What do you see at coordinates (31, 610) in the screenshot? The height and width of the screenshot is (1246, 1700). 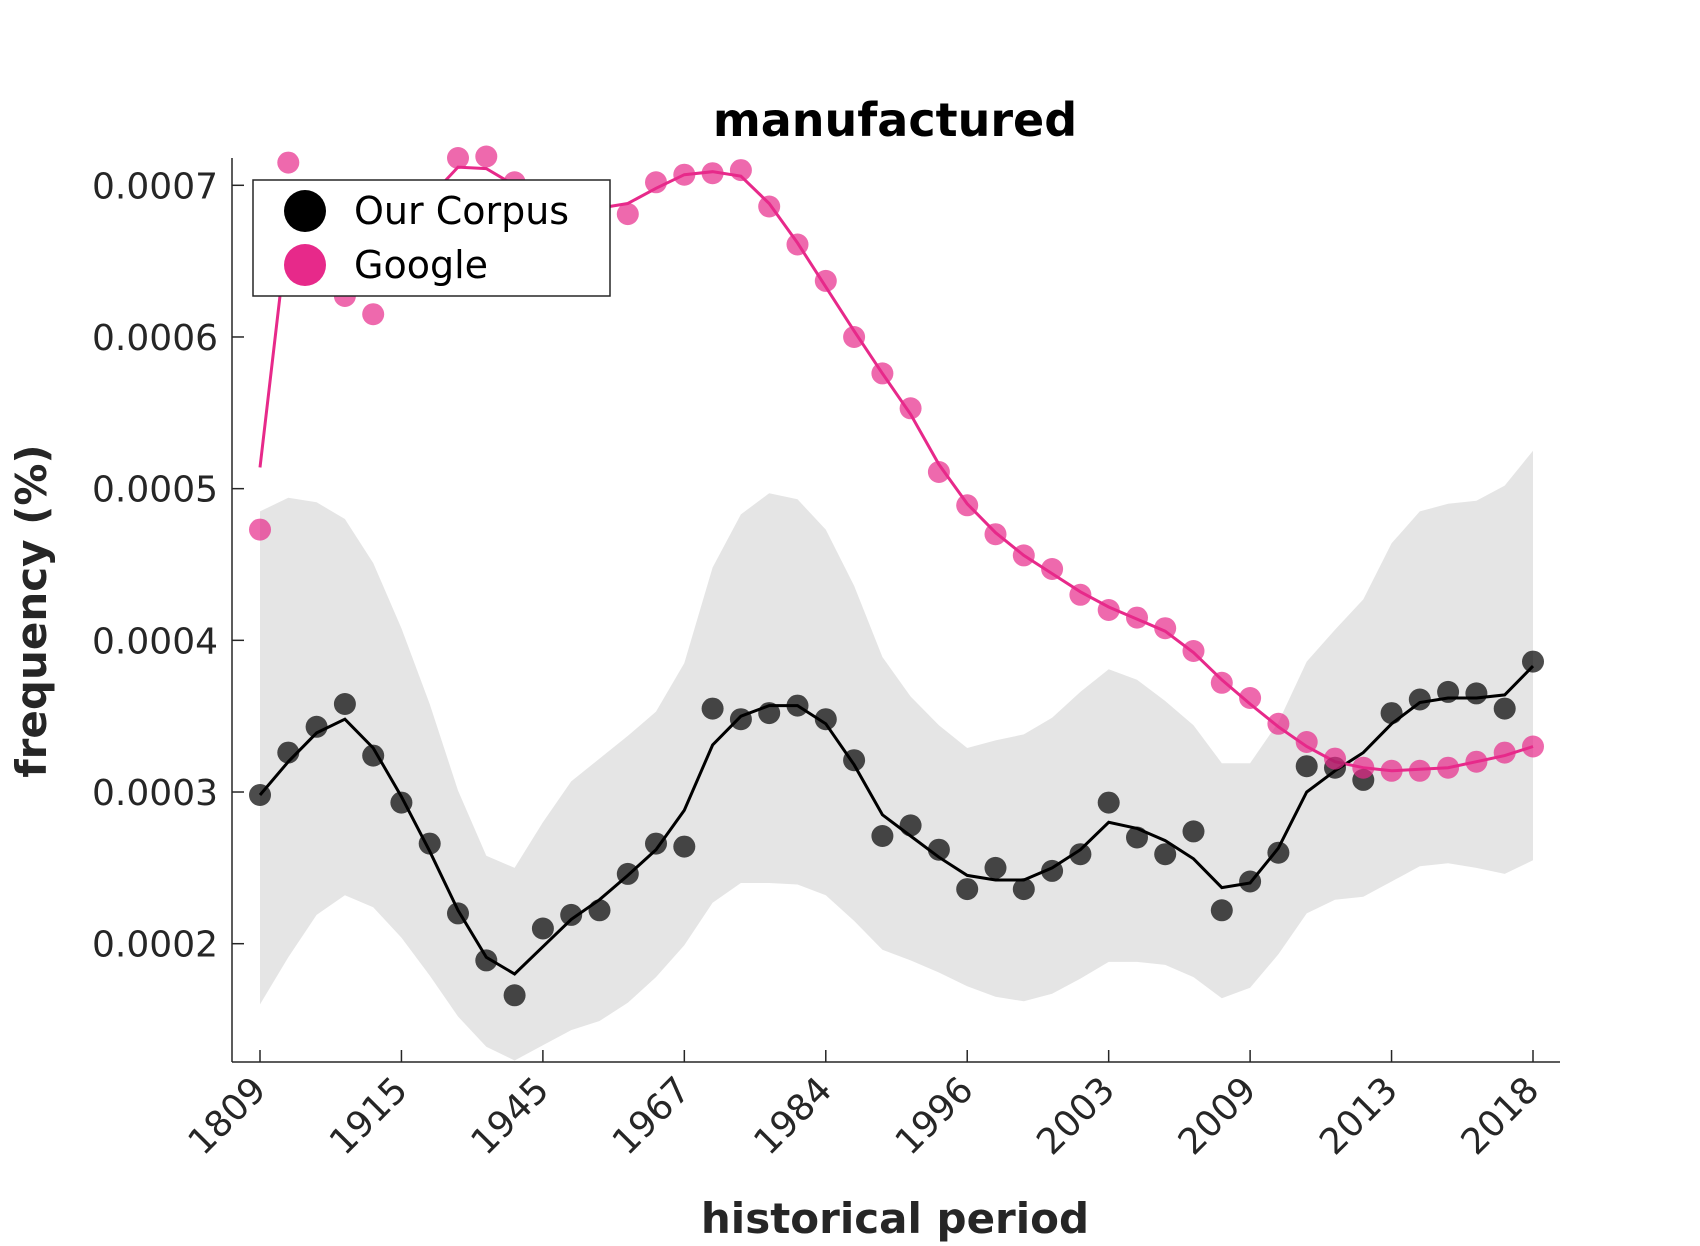 I see `y-axis-title: frequency (%)` at bounding box center [31, 610].